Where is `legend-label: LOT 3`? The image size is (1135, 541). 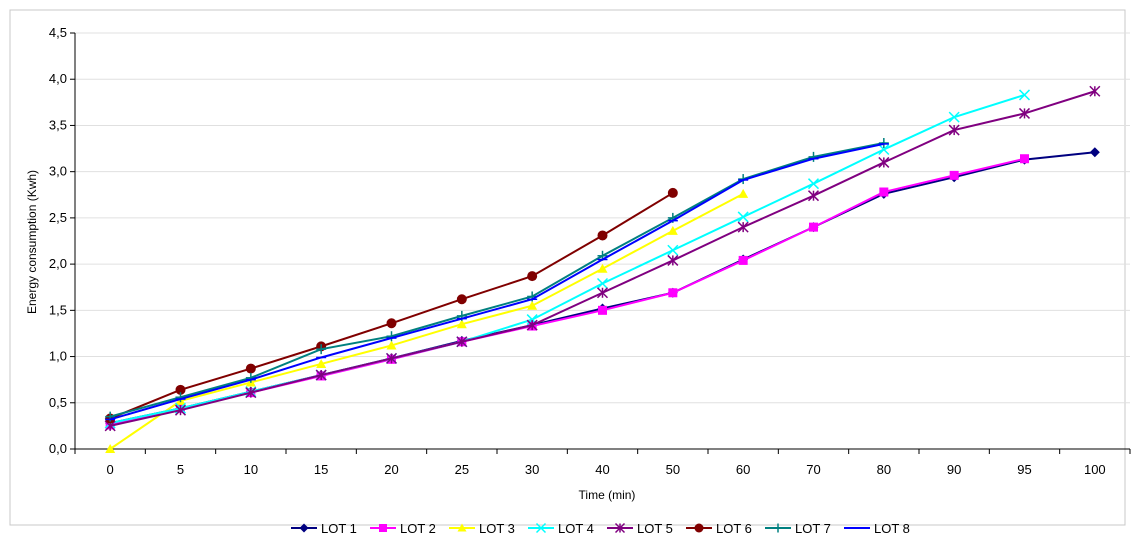
legend-label: LOT 3 is located at coordinates (497, 528).